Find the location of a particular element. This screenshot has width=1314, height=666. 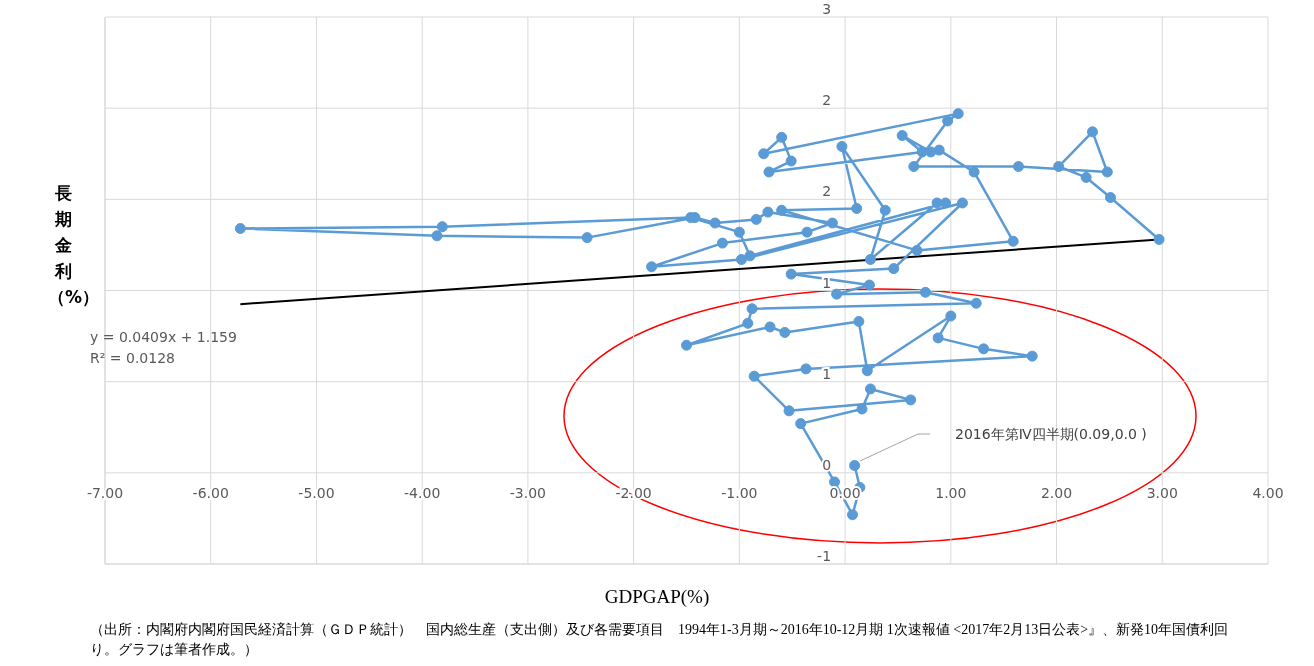

x-tick-label: 4.00 is located at coordinates (1268, 492).